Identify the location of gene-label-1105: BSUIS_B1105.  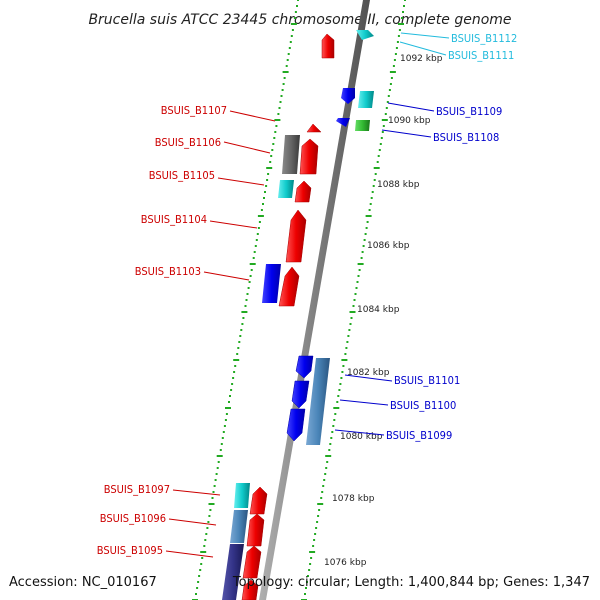
(182, 175).